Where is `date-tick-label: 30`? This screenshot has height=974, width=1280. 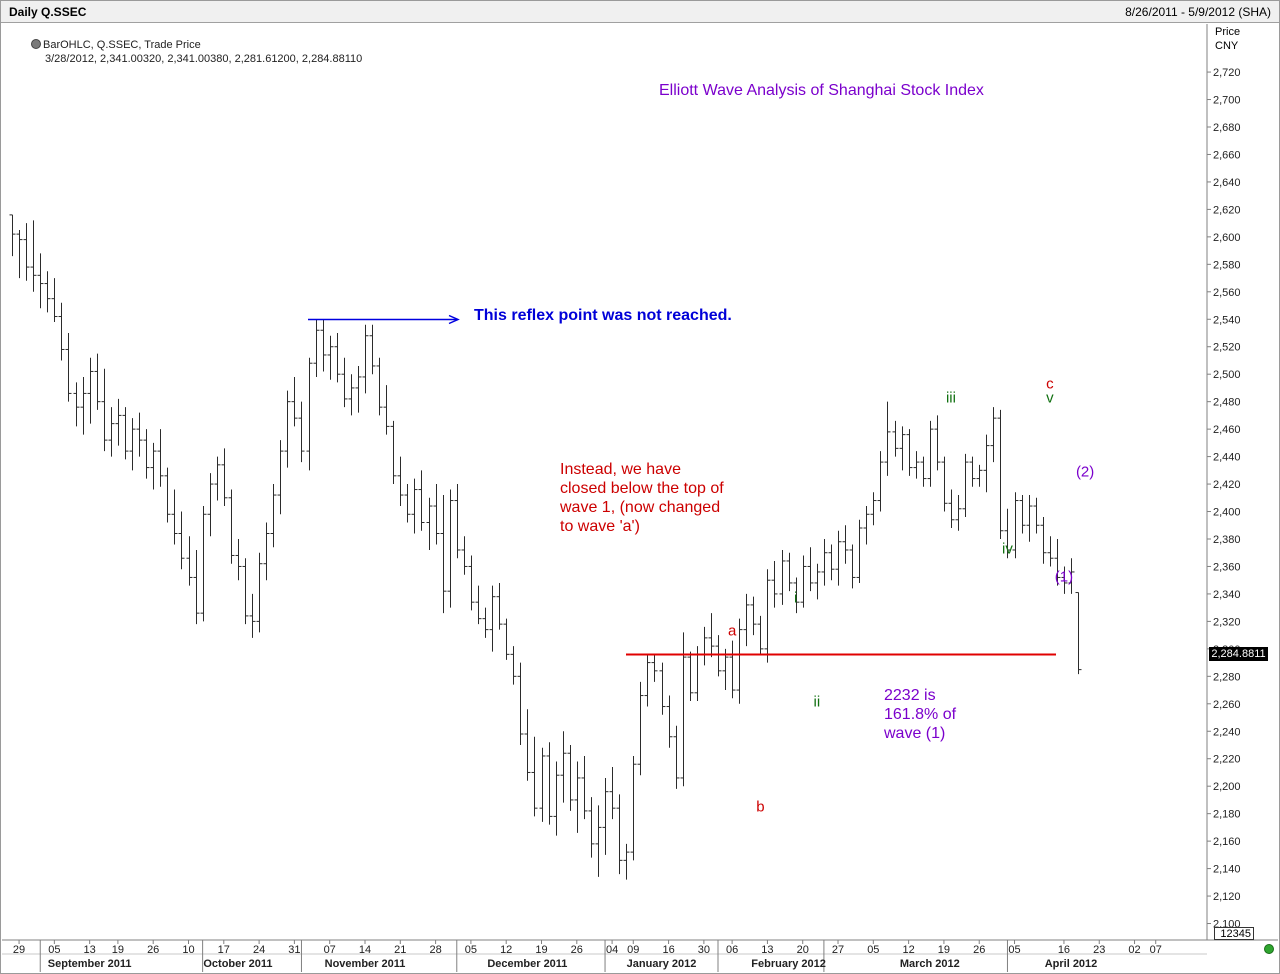
date-tick-label: 30 is located at coordinates (704, 950).